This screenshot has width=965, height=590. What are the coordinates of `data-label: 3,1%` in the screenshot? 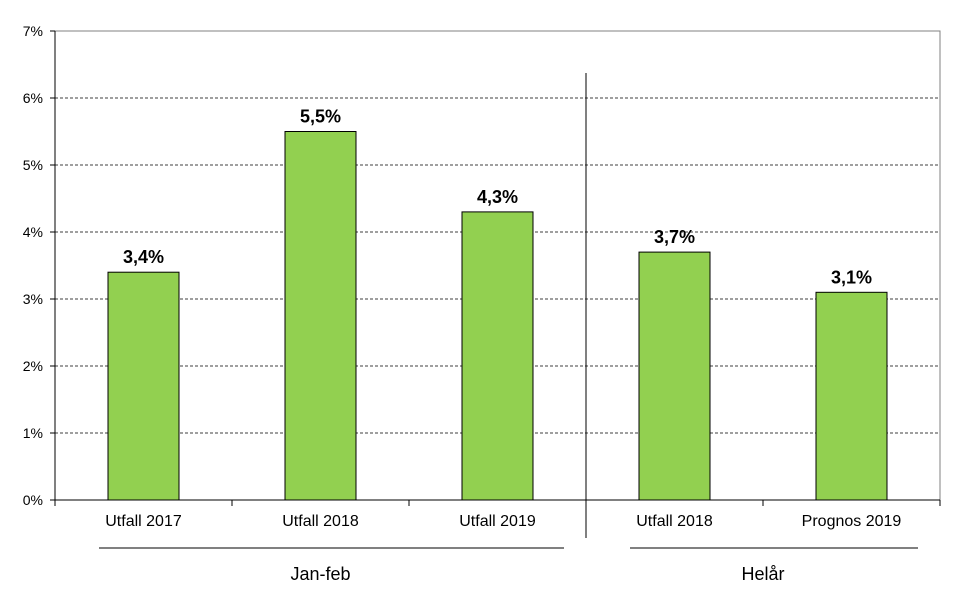 It's located at (851, 277).